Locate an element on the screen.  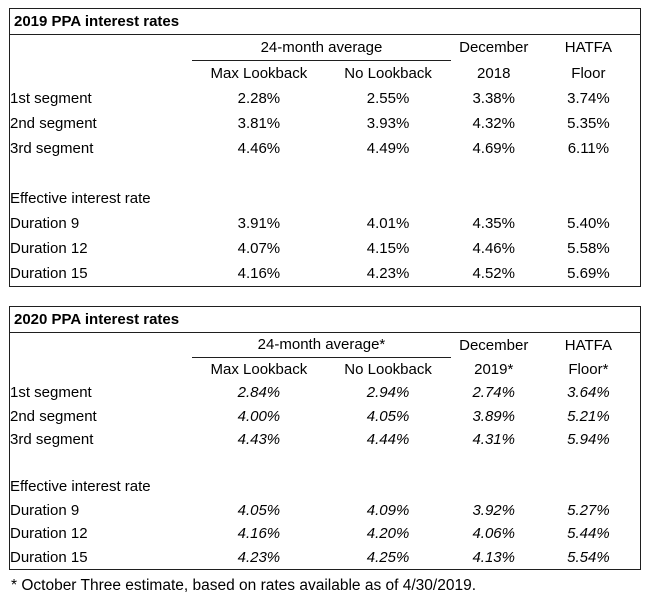
table-title-2020: 2020 PPA interest rates is located at coordinates (325, 320).